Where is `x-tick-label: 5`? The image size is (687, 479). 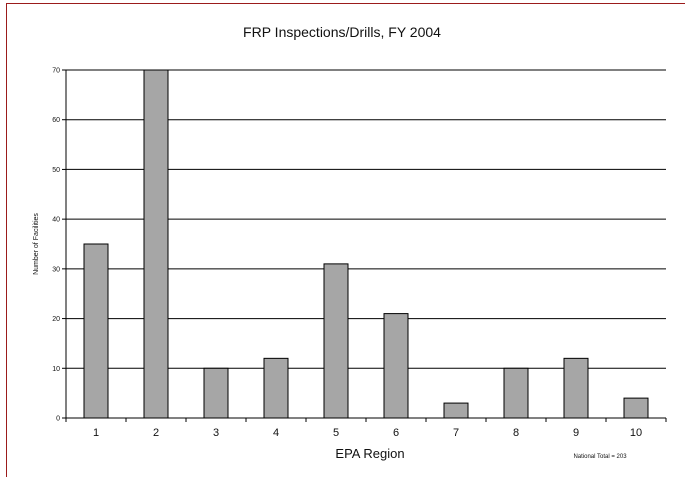 x-tick-label: 5 is located at coordinates (336, 433).